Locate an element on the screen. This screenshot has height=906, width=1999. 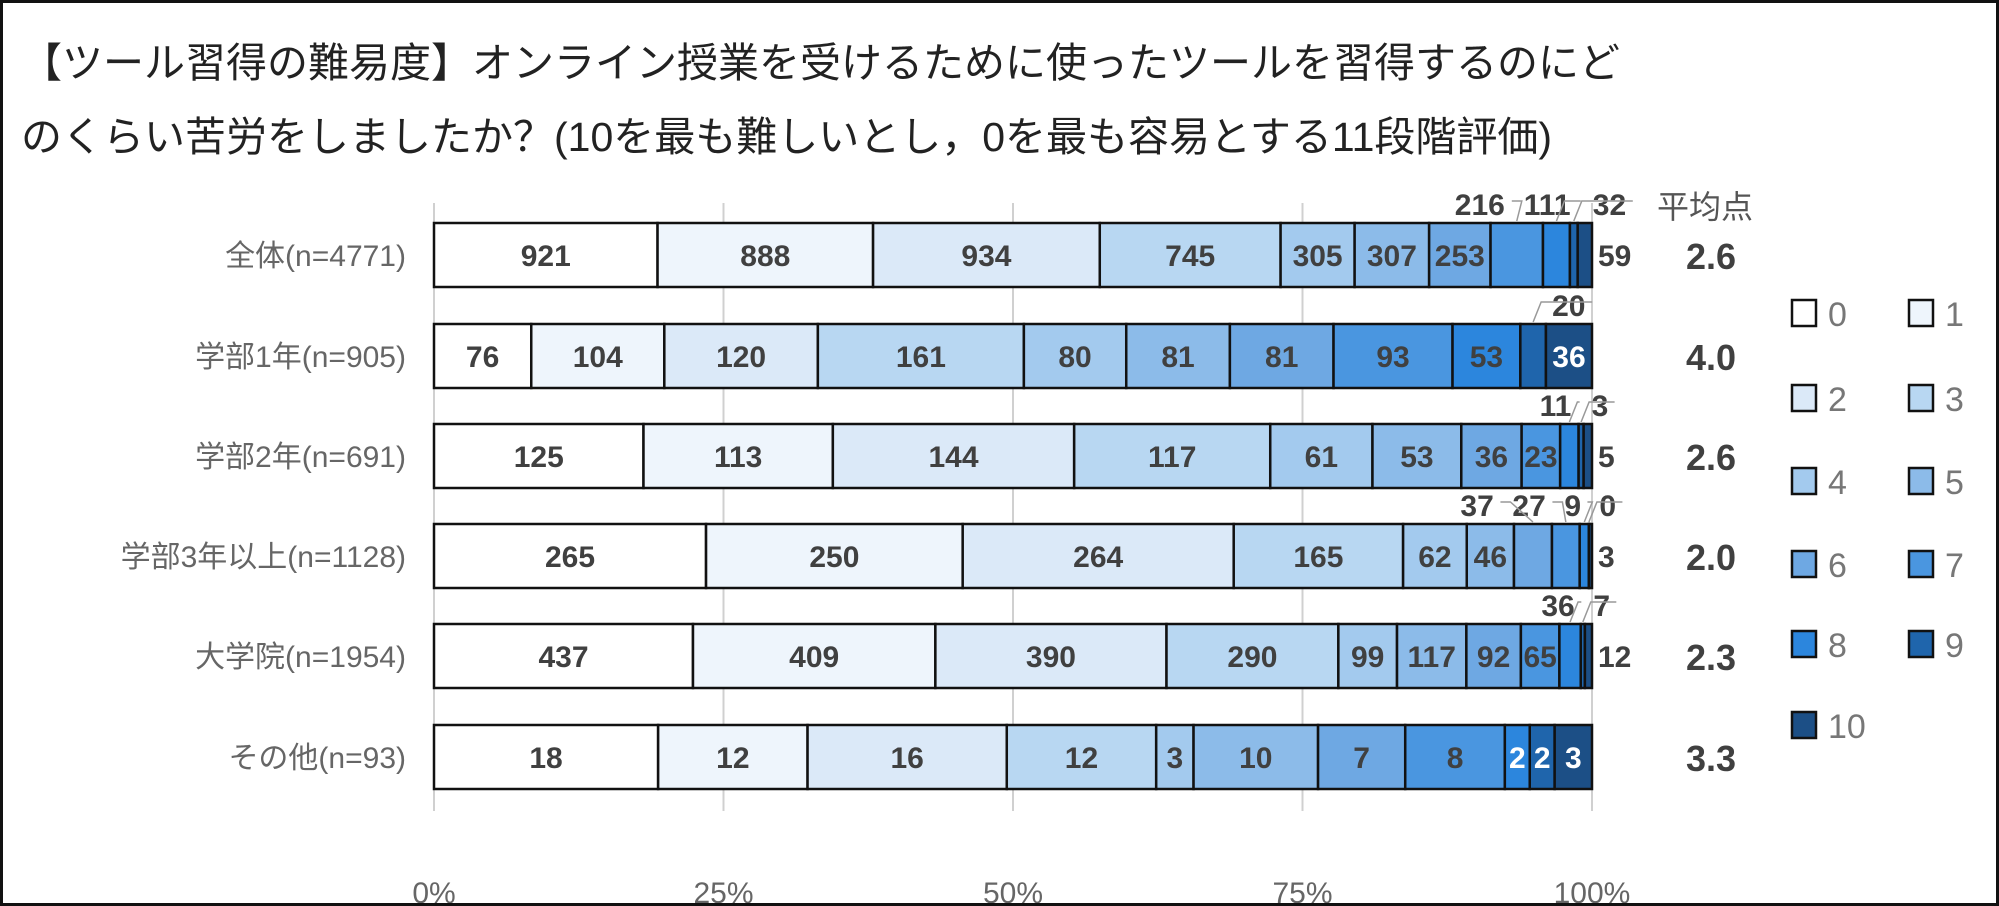
data-label: 934 is located at coordinates (986, 256).